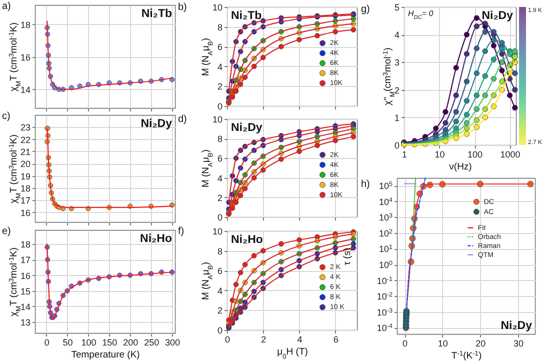 This screenshot has height=362, width=546. Describe the element at coordinates (292, 353) in the screenshot. I see `x-axis-title: μ$_{0}$H (T)` at that location.